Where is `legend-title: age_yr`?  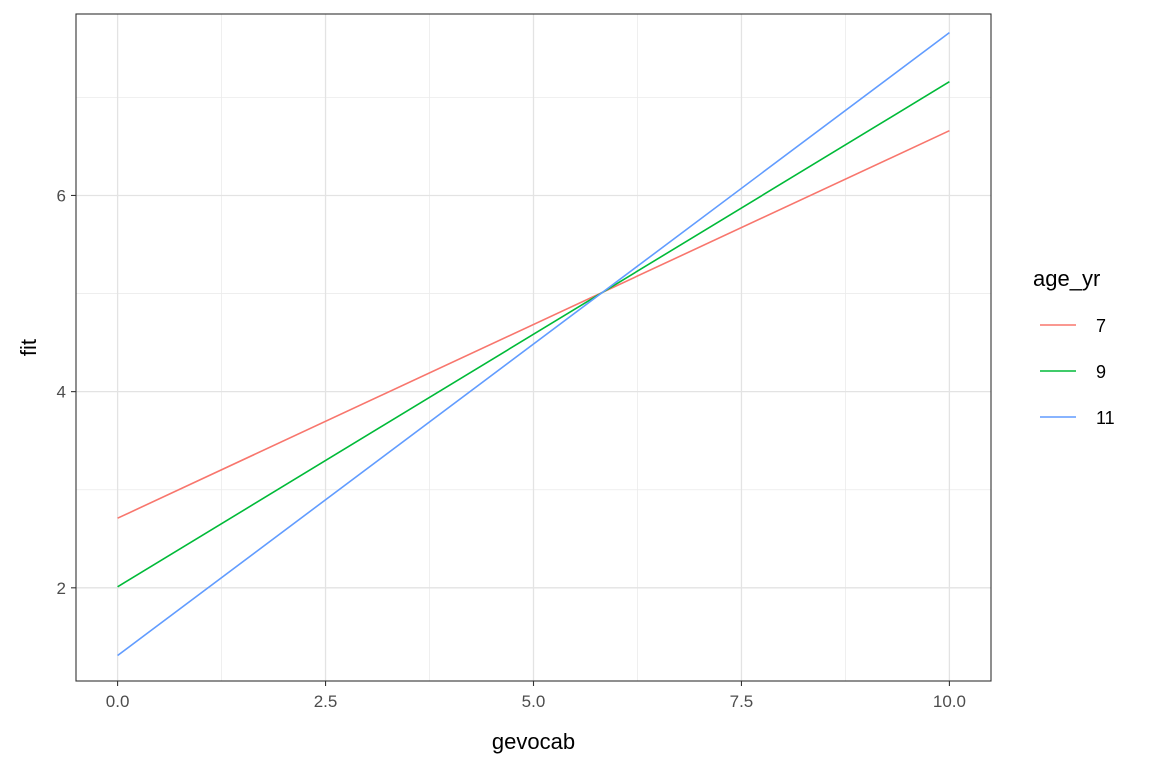
legend-title: age_yr is located at coordinates (1066, 278).